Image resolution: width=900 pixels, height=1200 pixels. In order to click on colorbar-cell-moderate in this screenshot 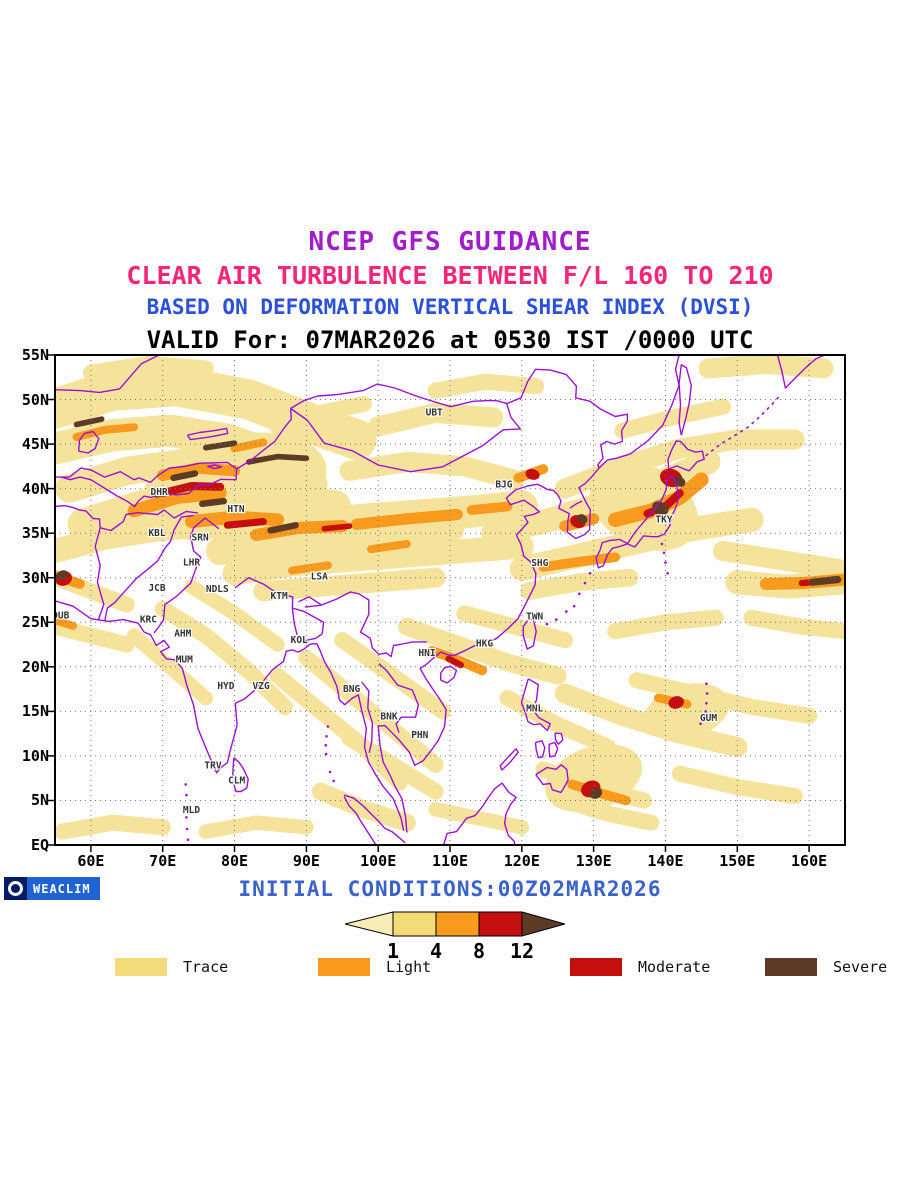, I will do `click(500, 924)`.